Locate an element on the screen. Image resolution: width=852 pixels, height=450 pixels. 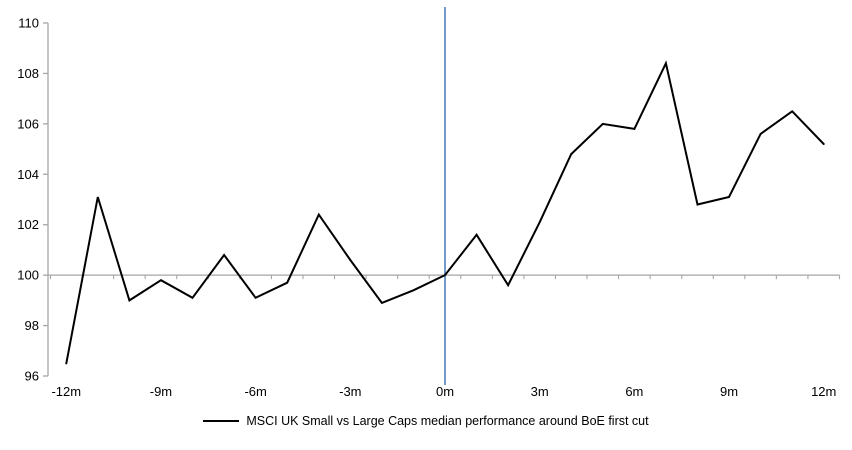
x-axis-label: 3m is located at coordinates (540, 391).